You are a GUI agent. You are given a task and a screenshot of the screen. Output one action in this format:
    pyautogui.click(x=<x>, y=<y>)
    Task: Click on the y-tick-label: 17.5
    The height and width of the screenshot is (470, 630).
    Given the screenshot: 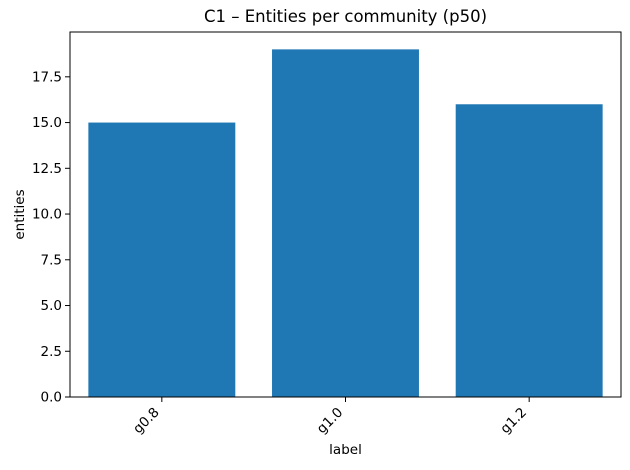 What is the action you would take?
    pyautogui.click(x=47, y=77)
    